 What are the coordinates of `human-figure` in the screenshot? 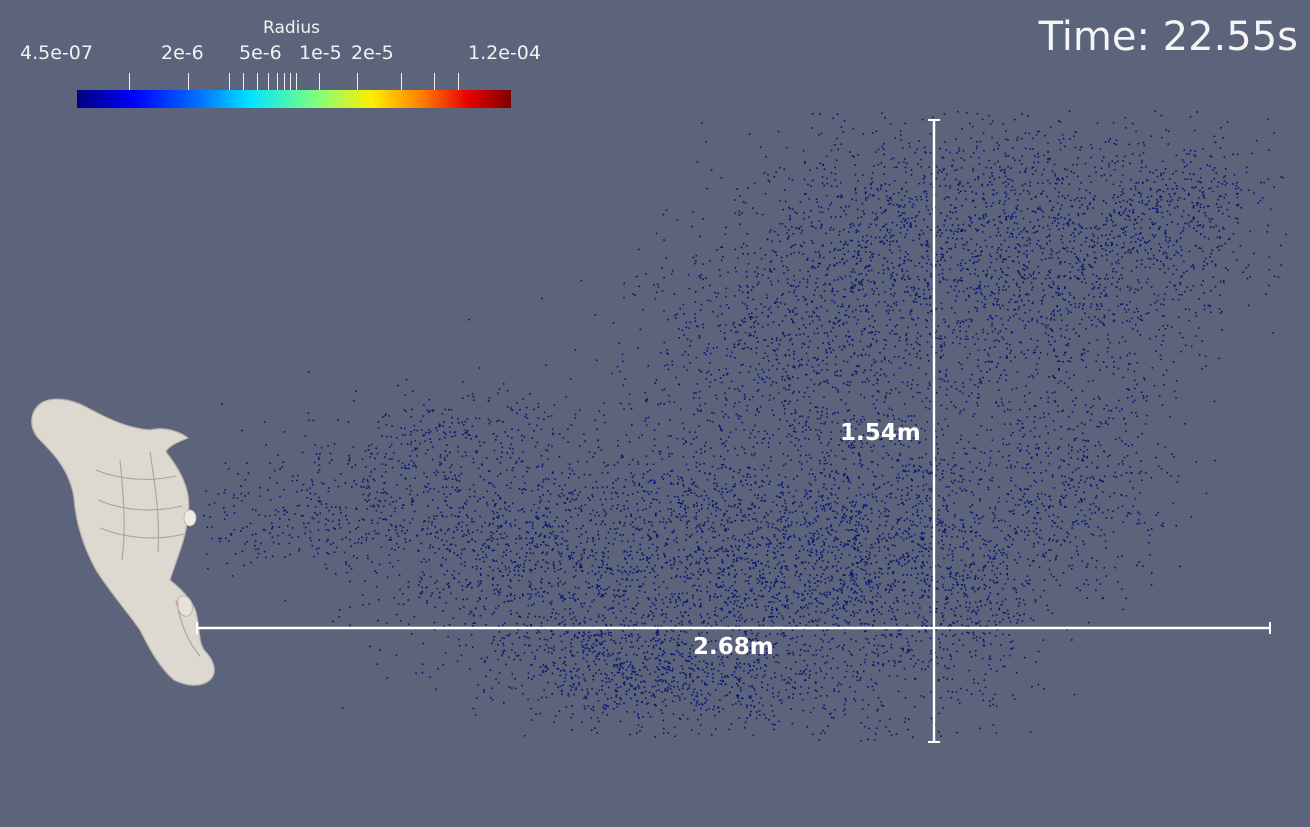 It's located at (123, 542).